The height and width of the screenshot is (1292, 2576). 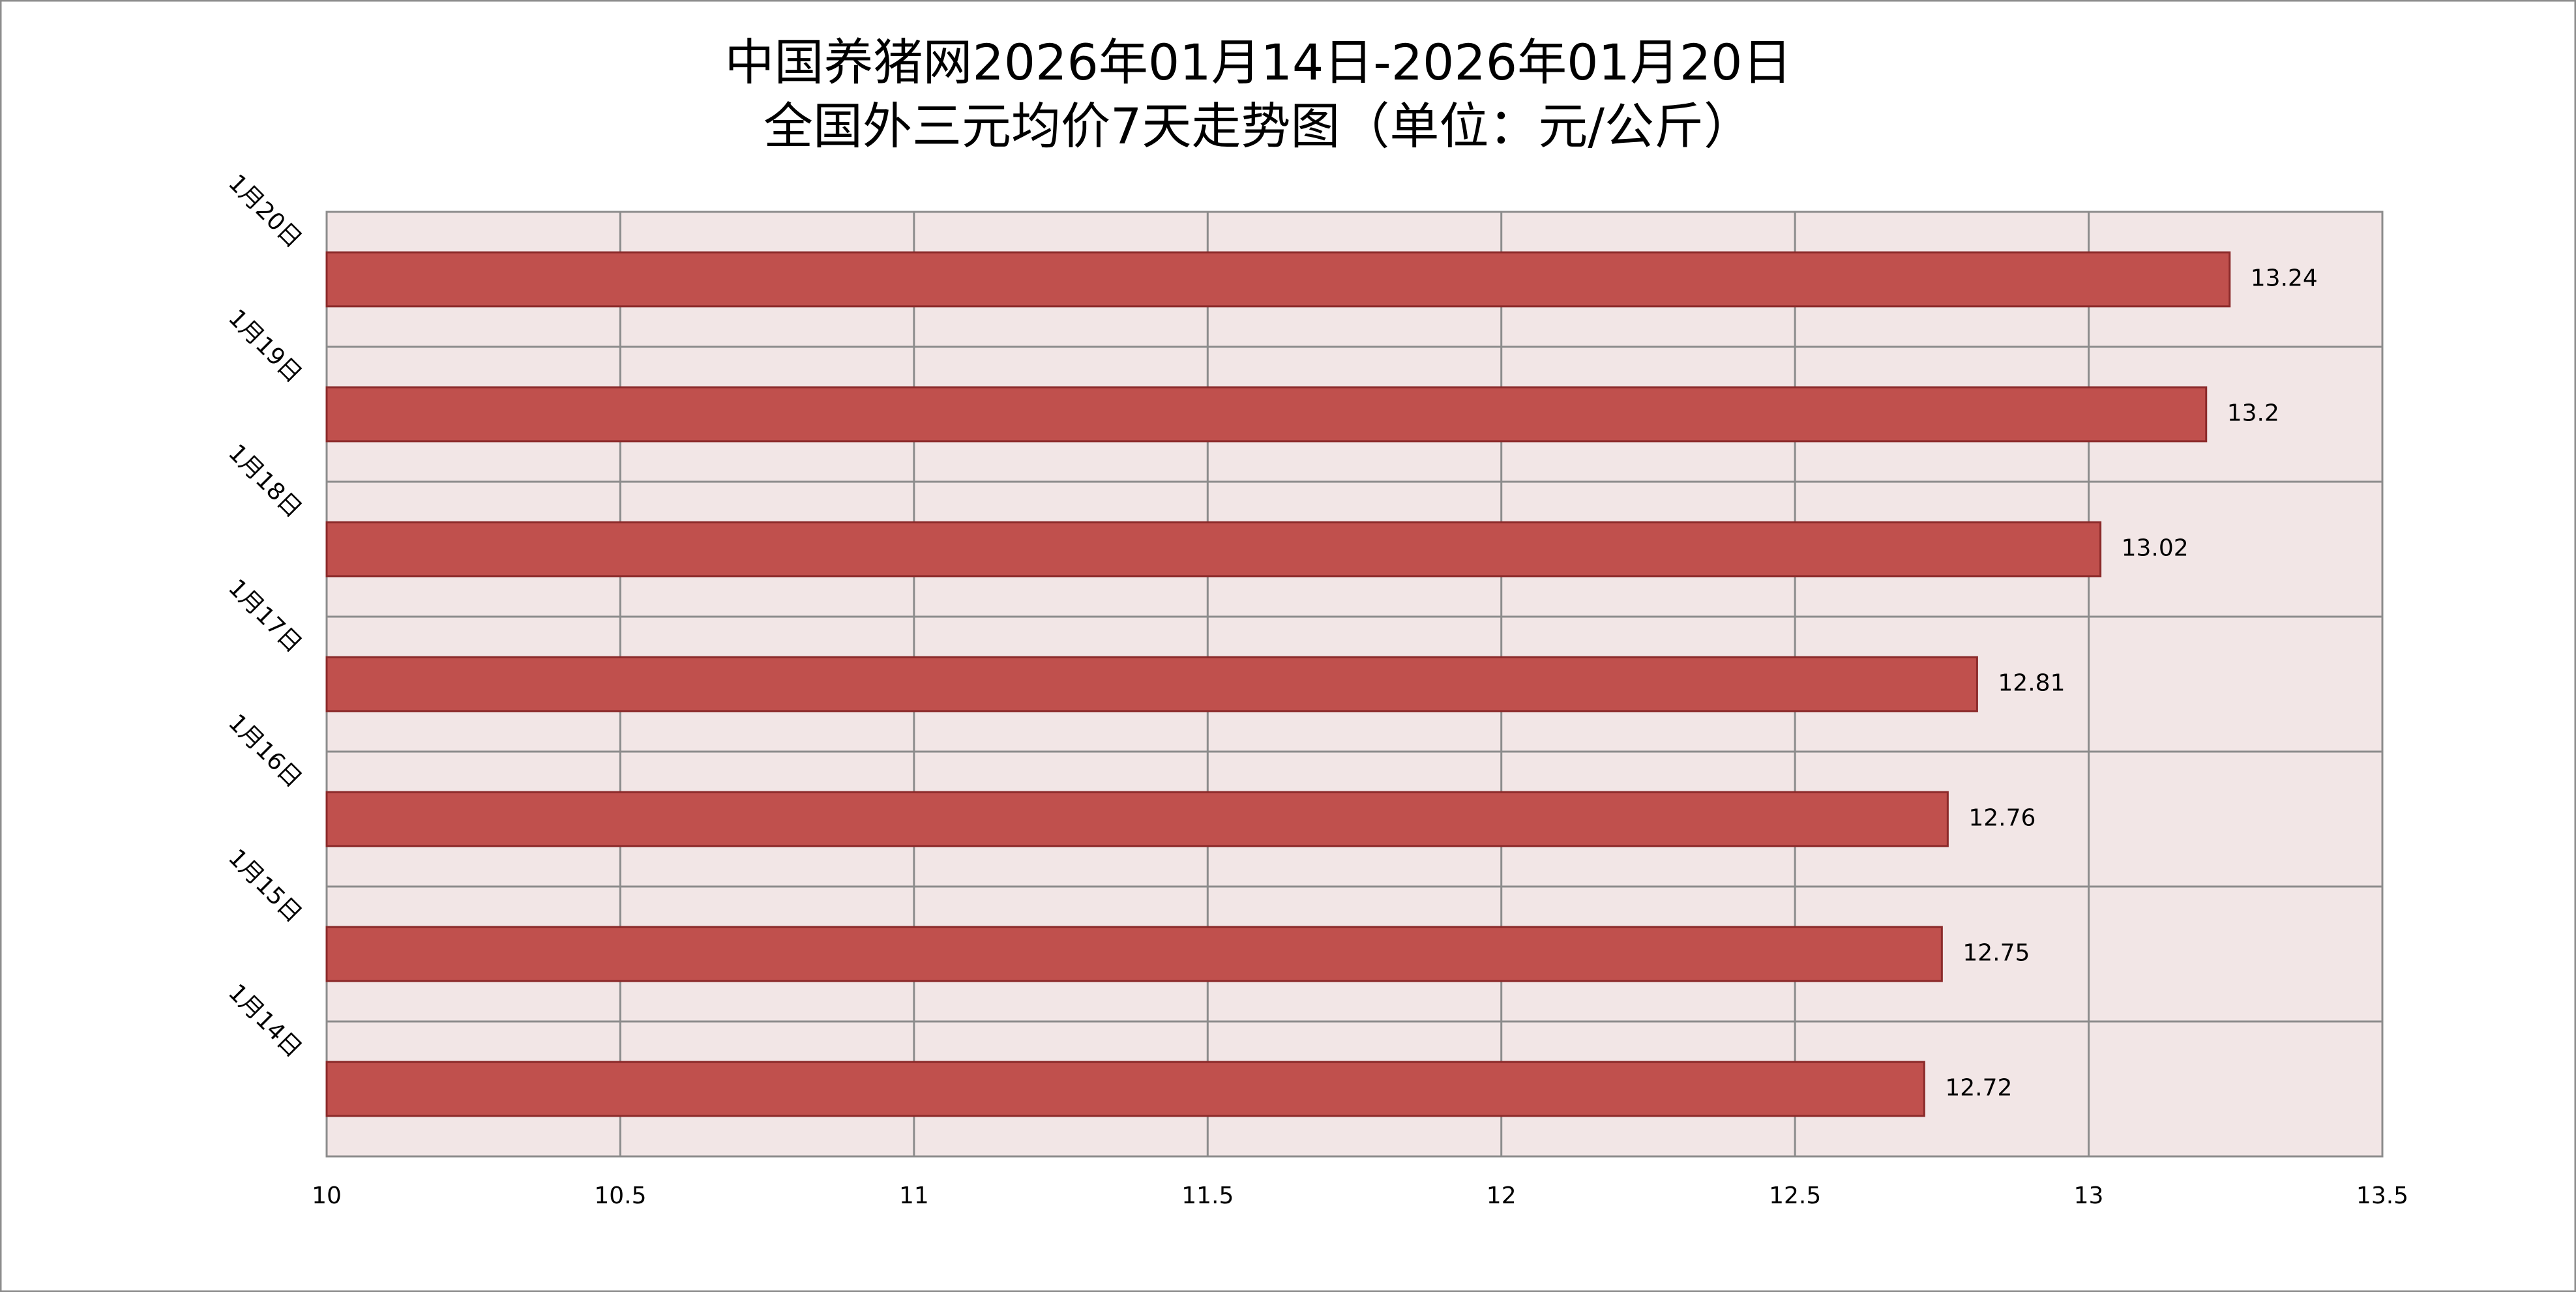 I want to click on x-tick-label: 12.5, so click(x=1795, y=1195).